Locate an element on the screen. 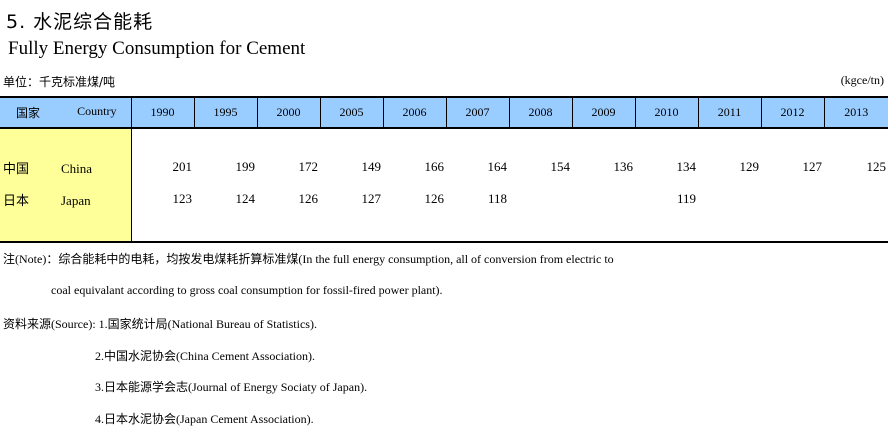 The width and height of the screenshot is (888, 434). row-label-cn: 日本 is located at coordinates (16, 201).